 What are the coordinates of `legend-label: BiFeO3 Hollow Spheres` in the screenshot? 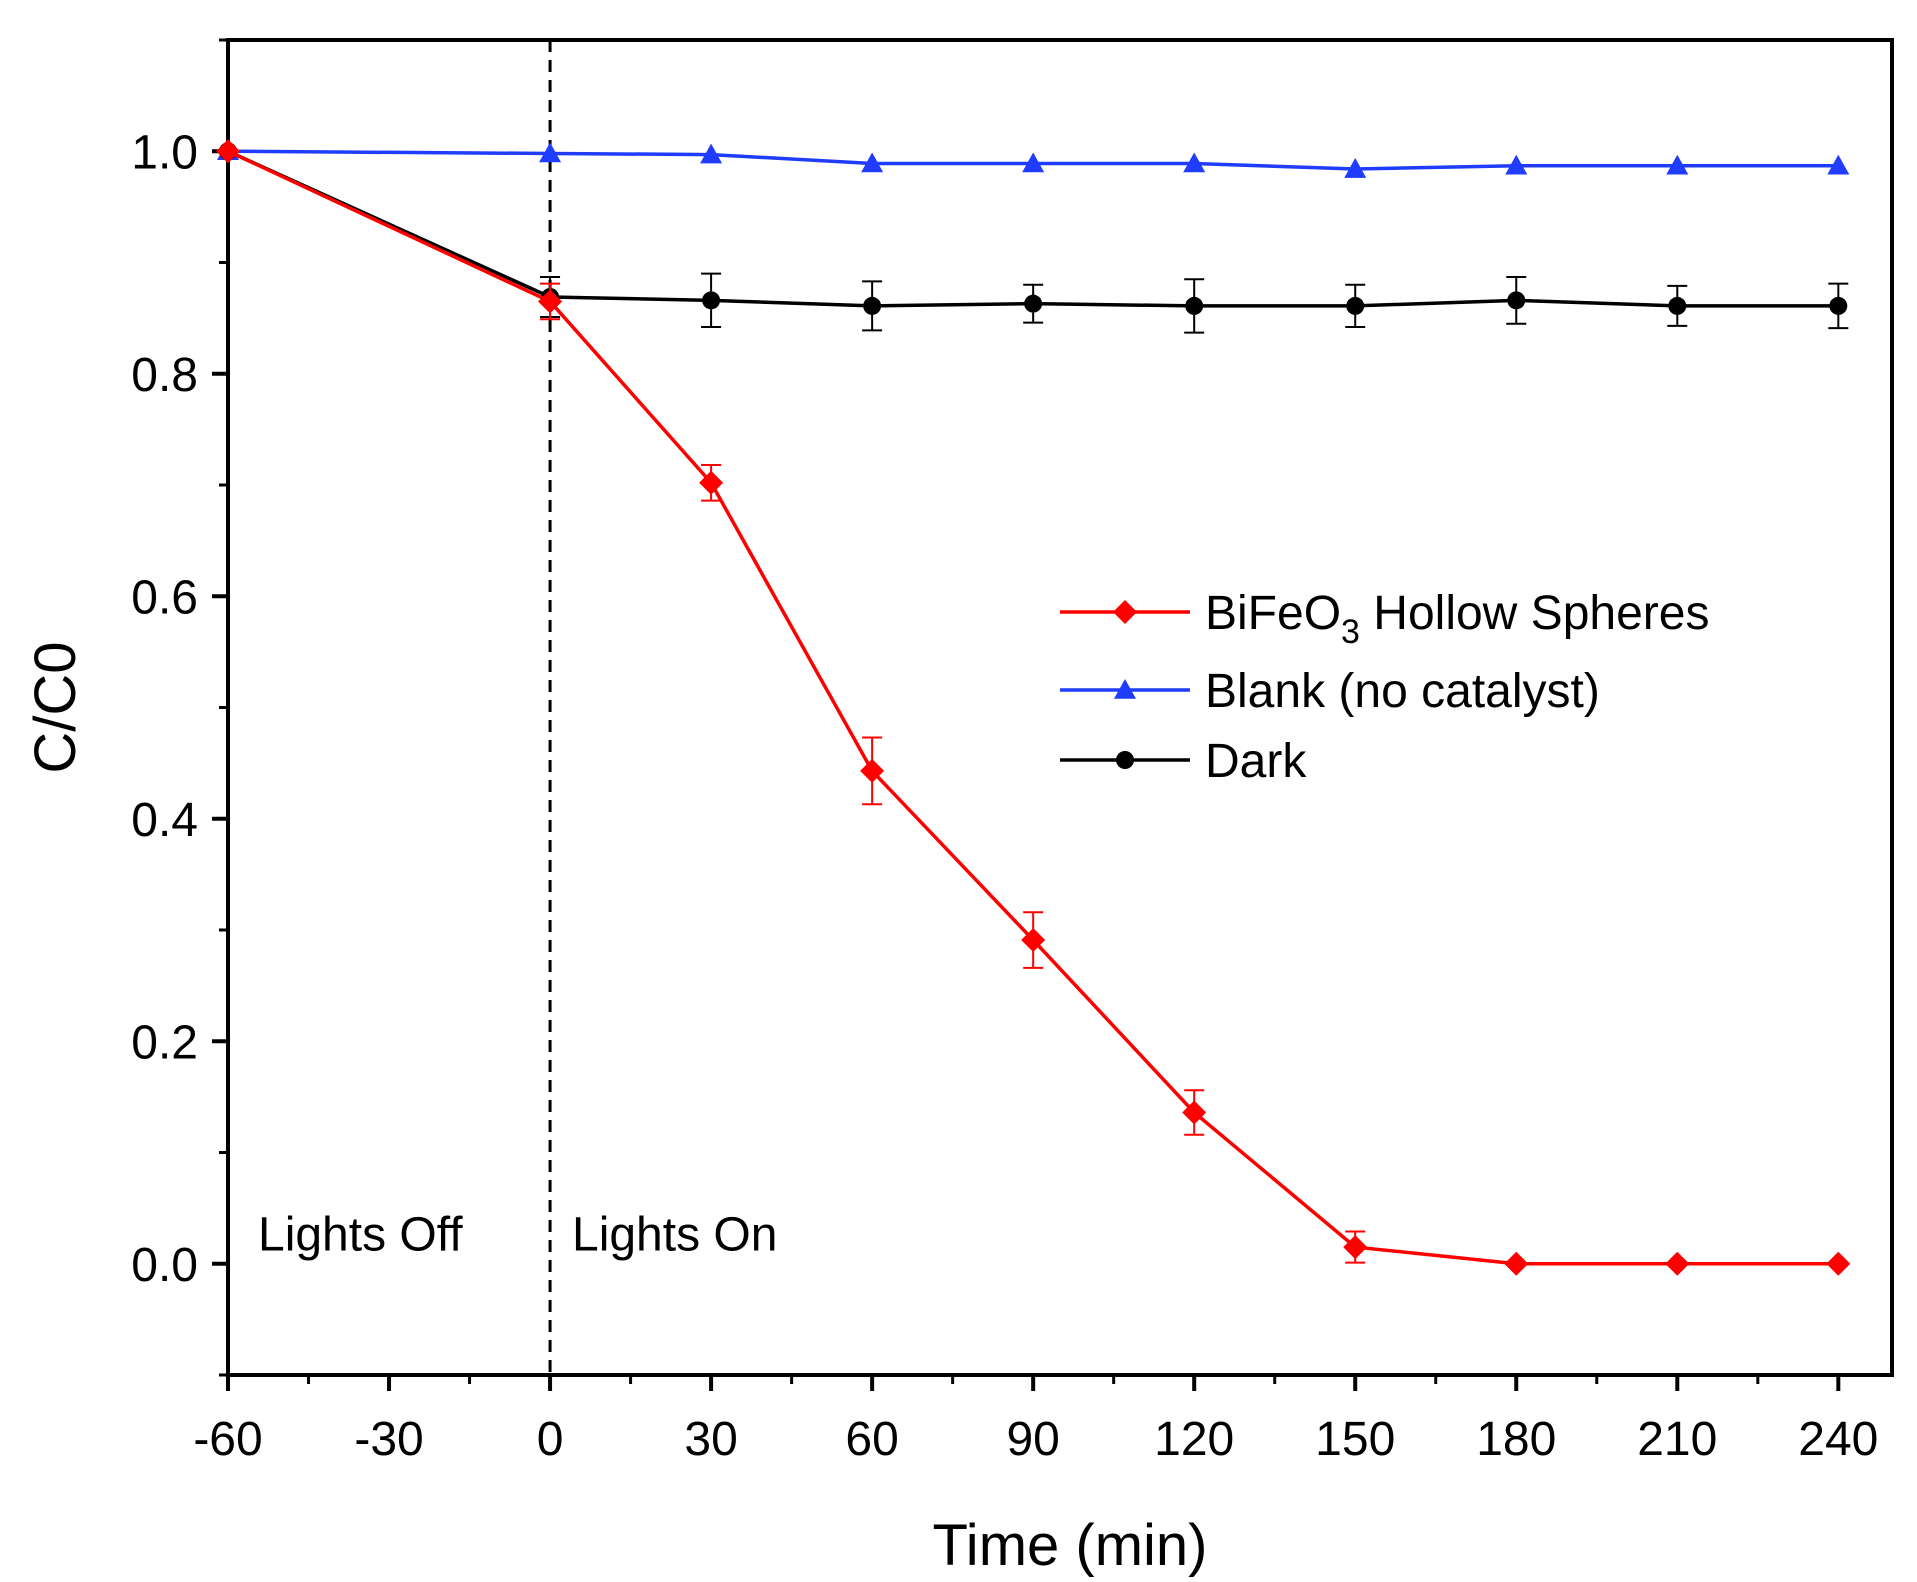 It's located at (1457, 619).